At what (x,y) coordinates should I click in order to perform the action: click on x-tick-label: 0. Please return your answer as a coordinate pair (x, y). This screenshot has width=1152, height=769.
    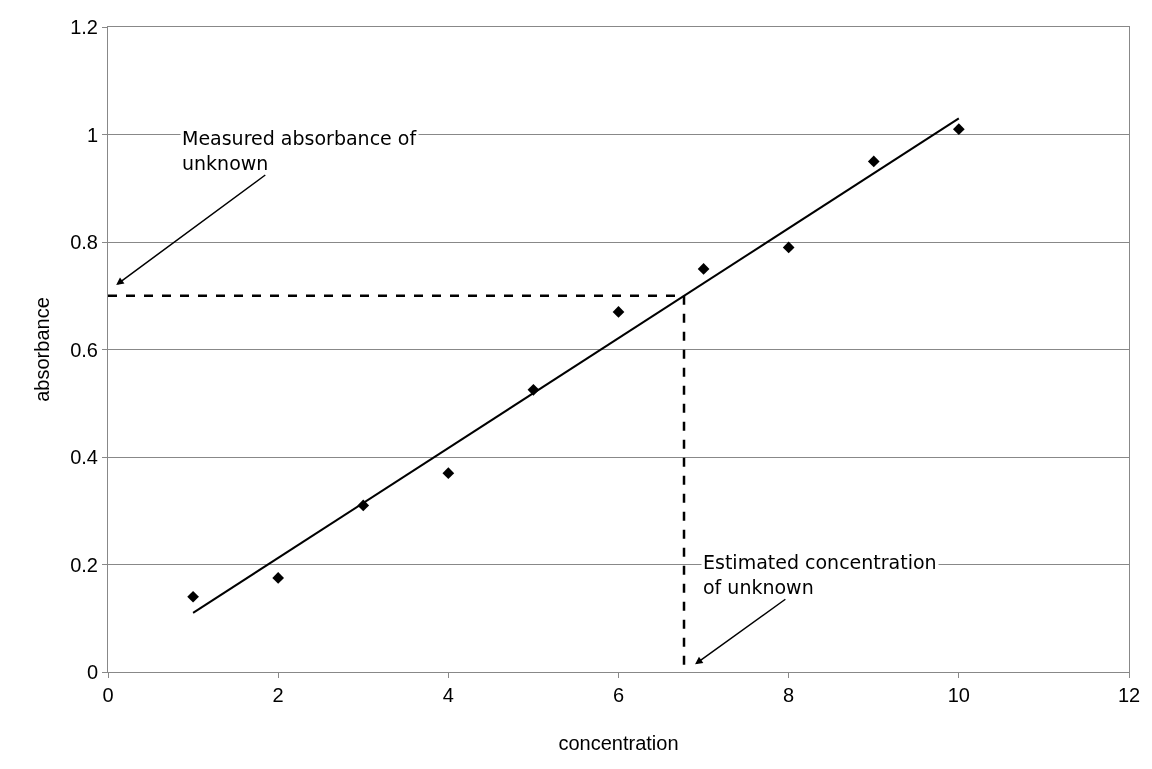
    Looking at the image, I should click on (108, 695).